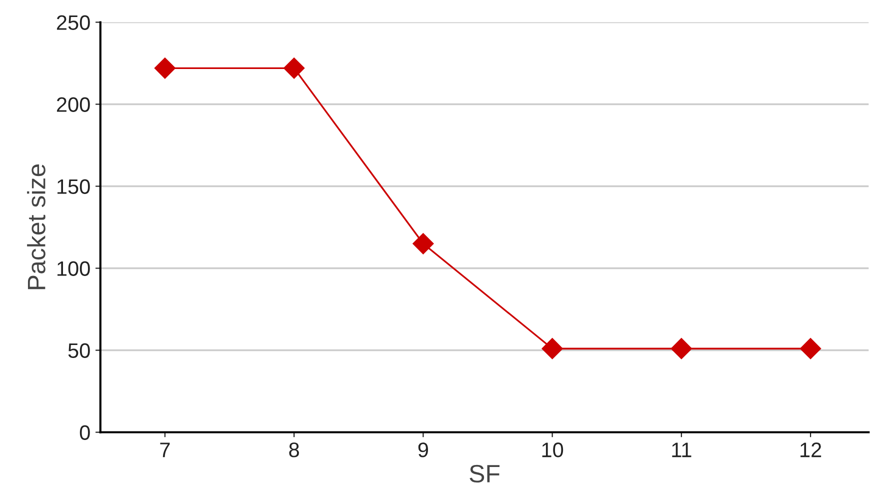 The width and height of the screenshot is (873, 494). Describe the element at coordinates (682, 450) in the screenshot. I see `x-tick-label: 11` at that location.